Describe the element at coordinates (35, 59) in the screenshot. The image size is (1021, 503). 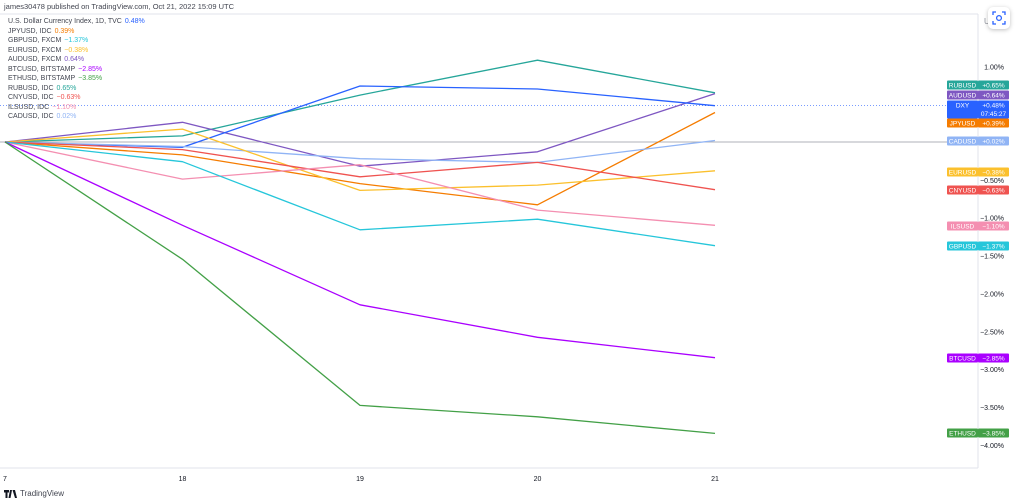
I see `legend-name: AUDUSD, FXCM` at that location.